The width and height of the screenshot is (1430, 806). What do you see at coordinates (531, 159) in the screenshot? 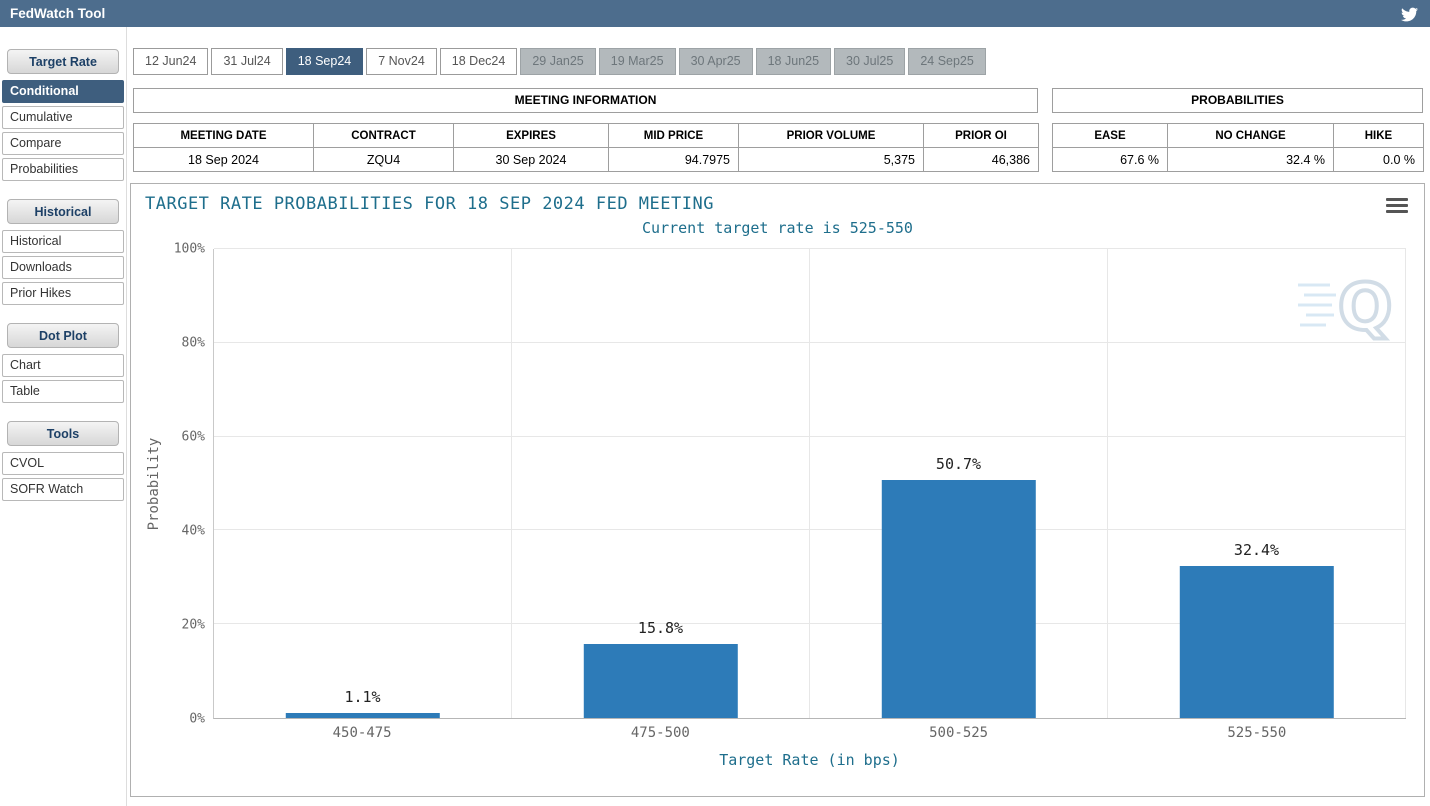
I see `cell-expires: 30 Sep 2024` at bounding box center [531, 159].